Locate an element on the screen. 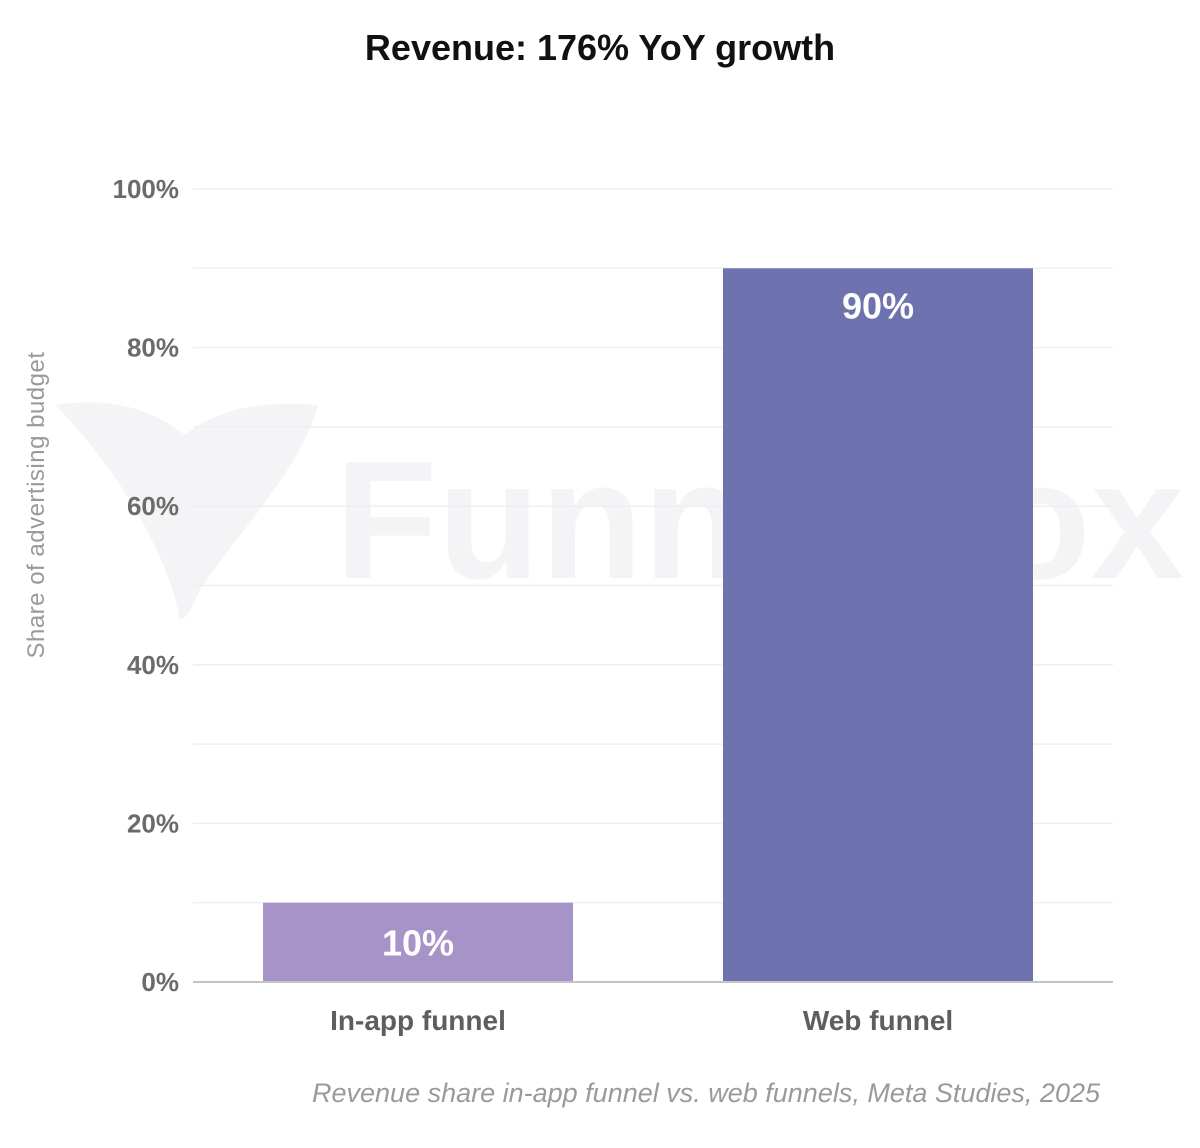  y-tick-label: 60% is located at coordinates (153, 506).